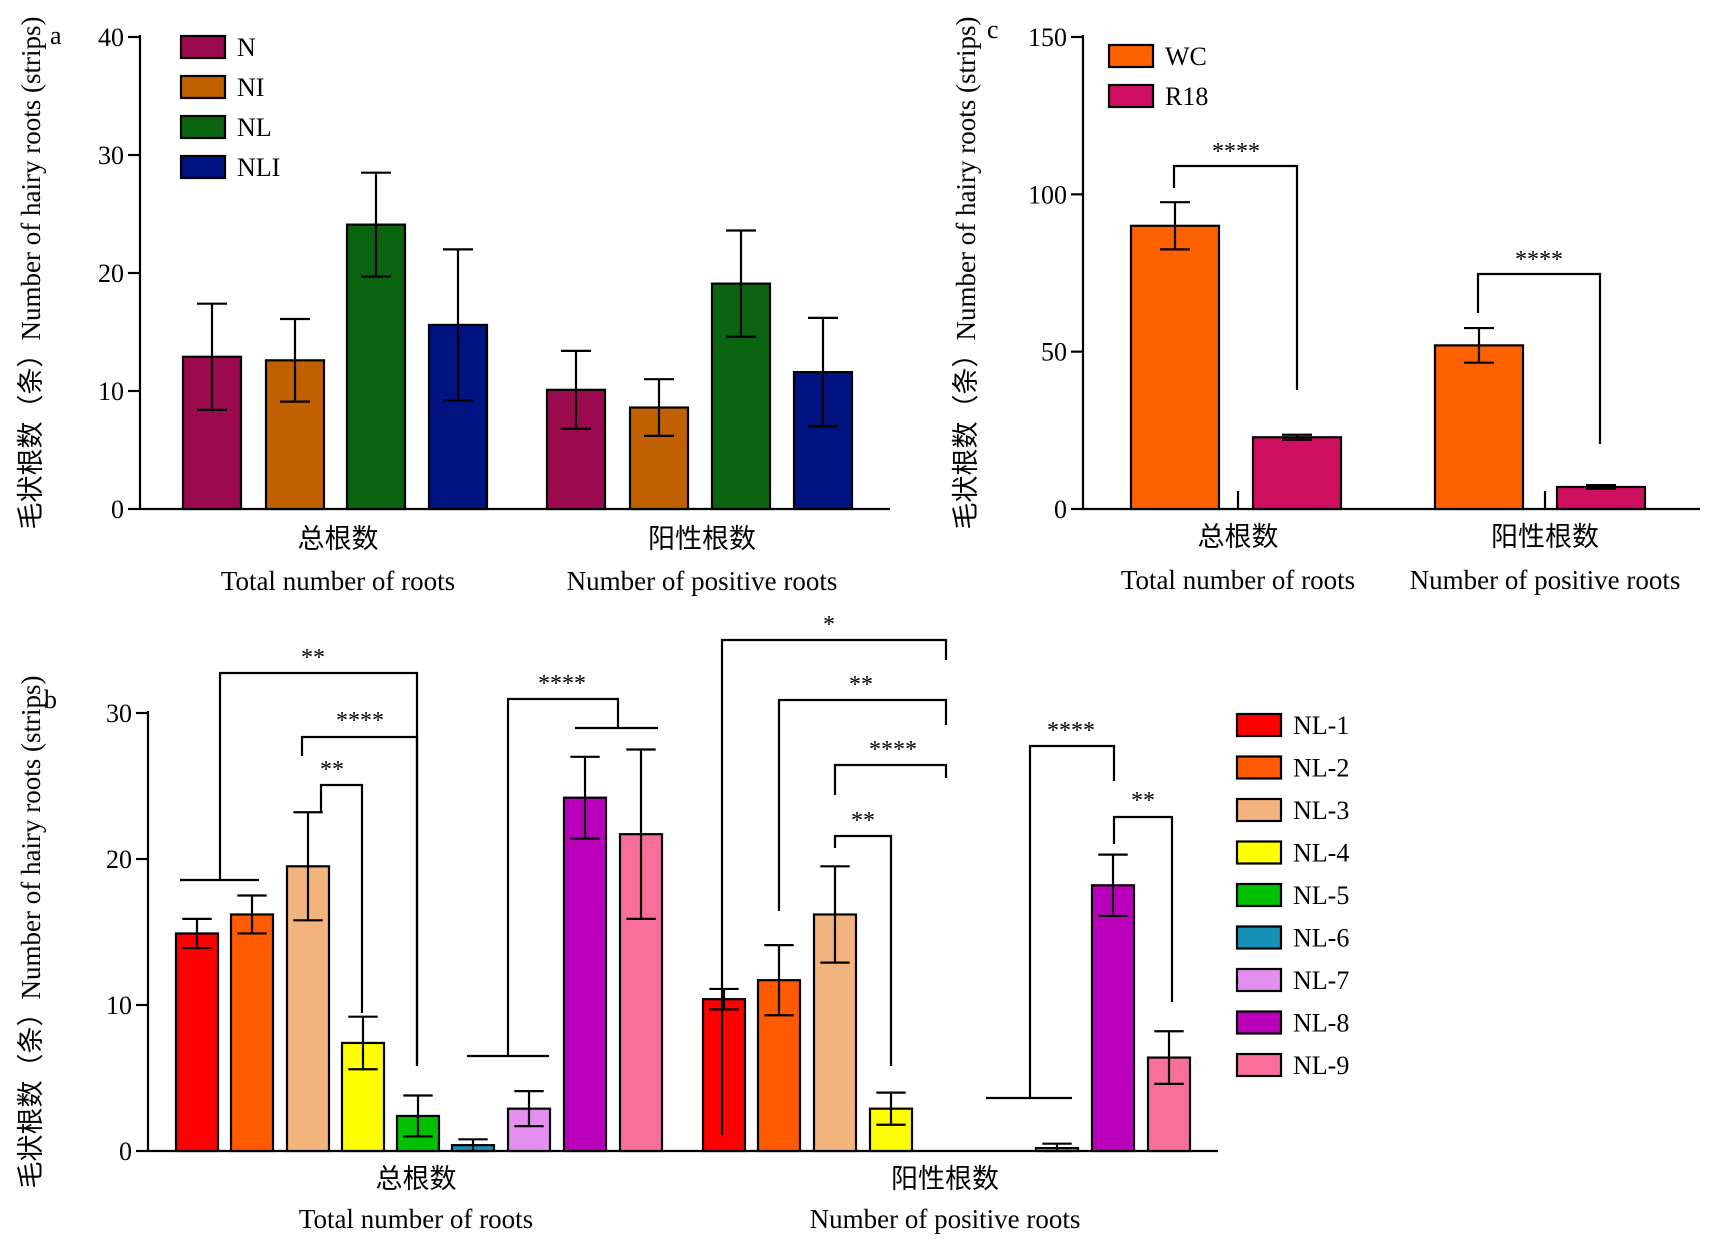 The height and width of the screenshot is (1249, 1709). What do you see at coordinates (254, 127) in the screenshot?
I see `legend-label: NL` at bounding box center [254, 127].